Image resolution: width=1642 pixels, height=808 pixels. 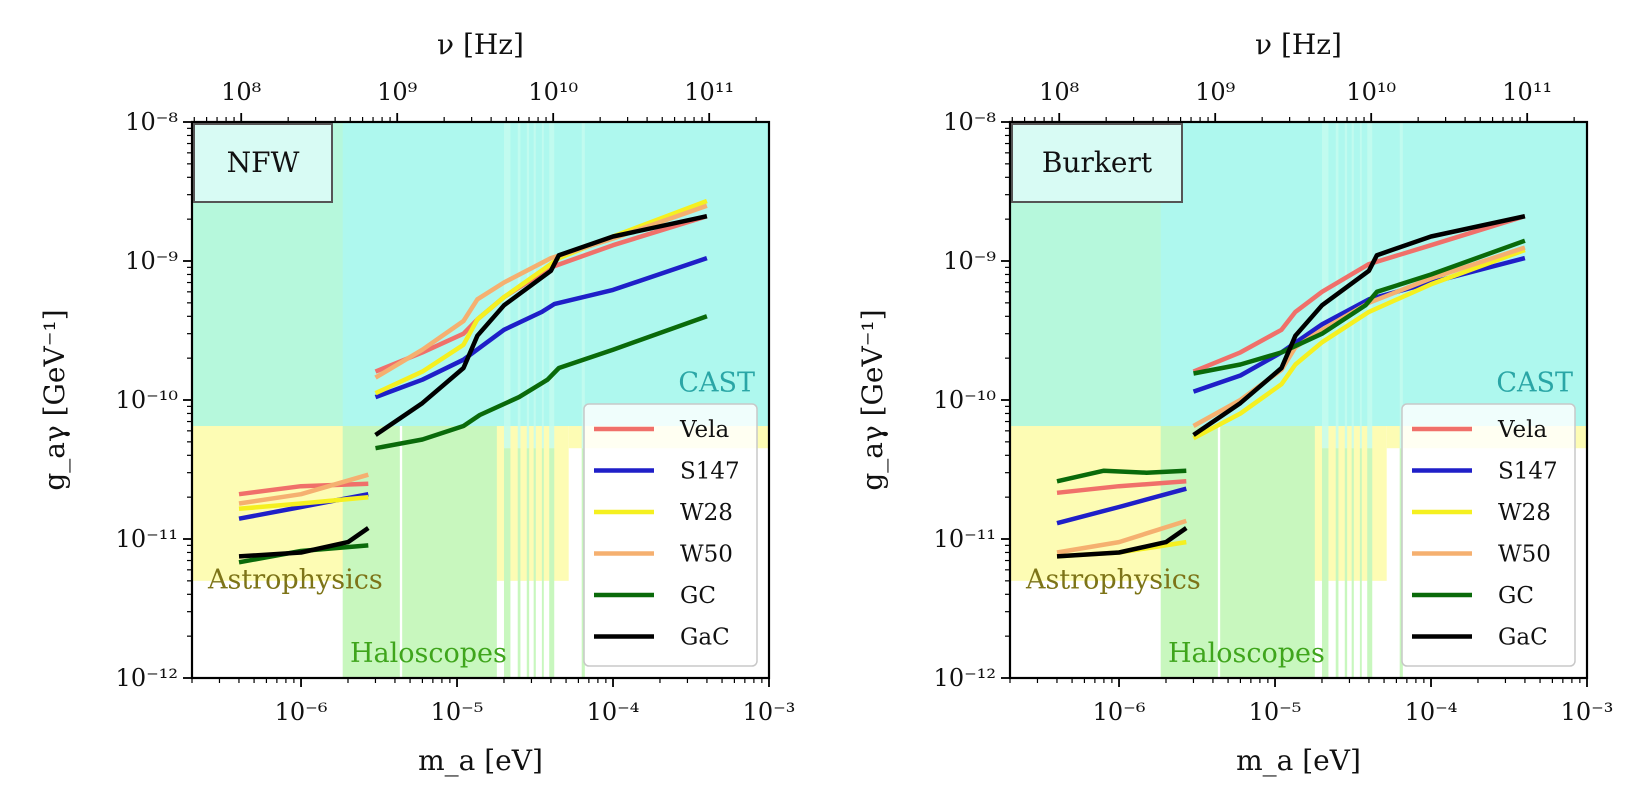 What do you see at coordinates (1485, 472) in the screenshot?
I see `legend-item-s147: S147` at bounding box center [1485, 472].